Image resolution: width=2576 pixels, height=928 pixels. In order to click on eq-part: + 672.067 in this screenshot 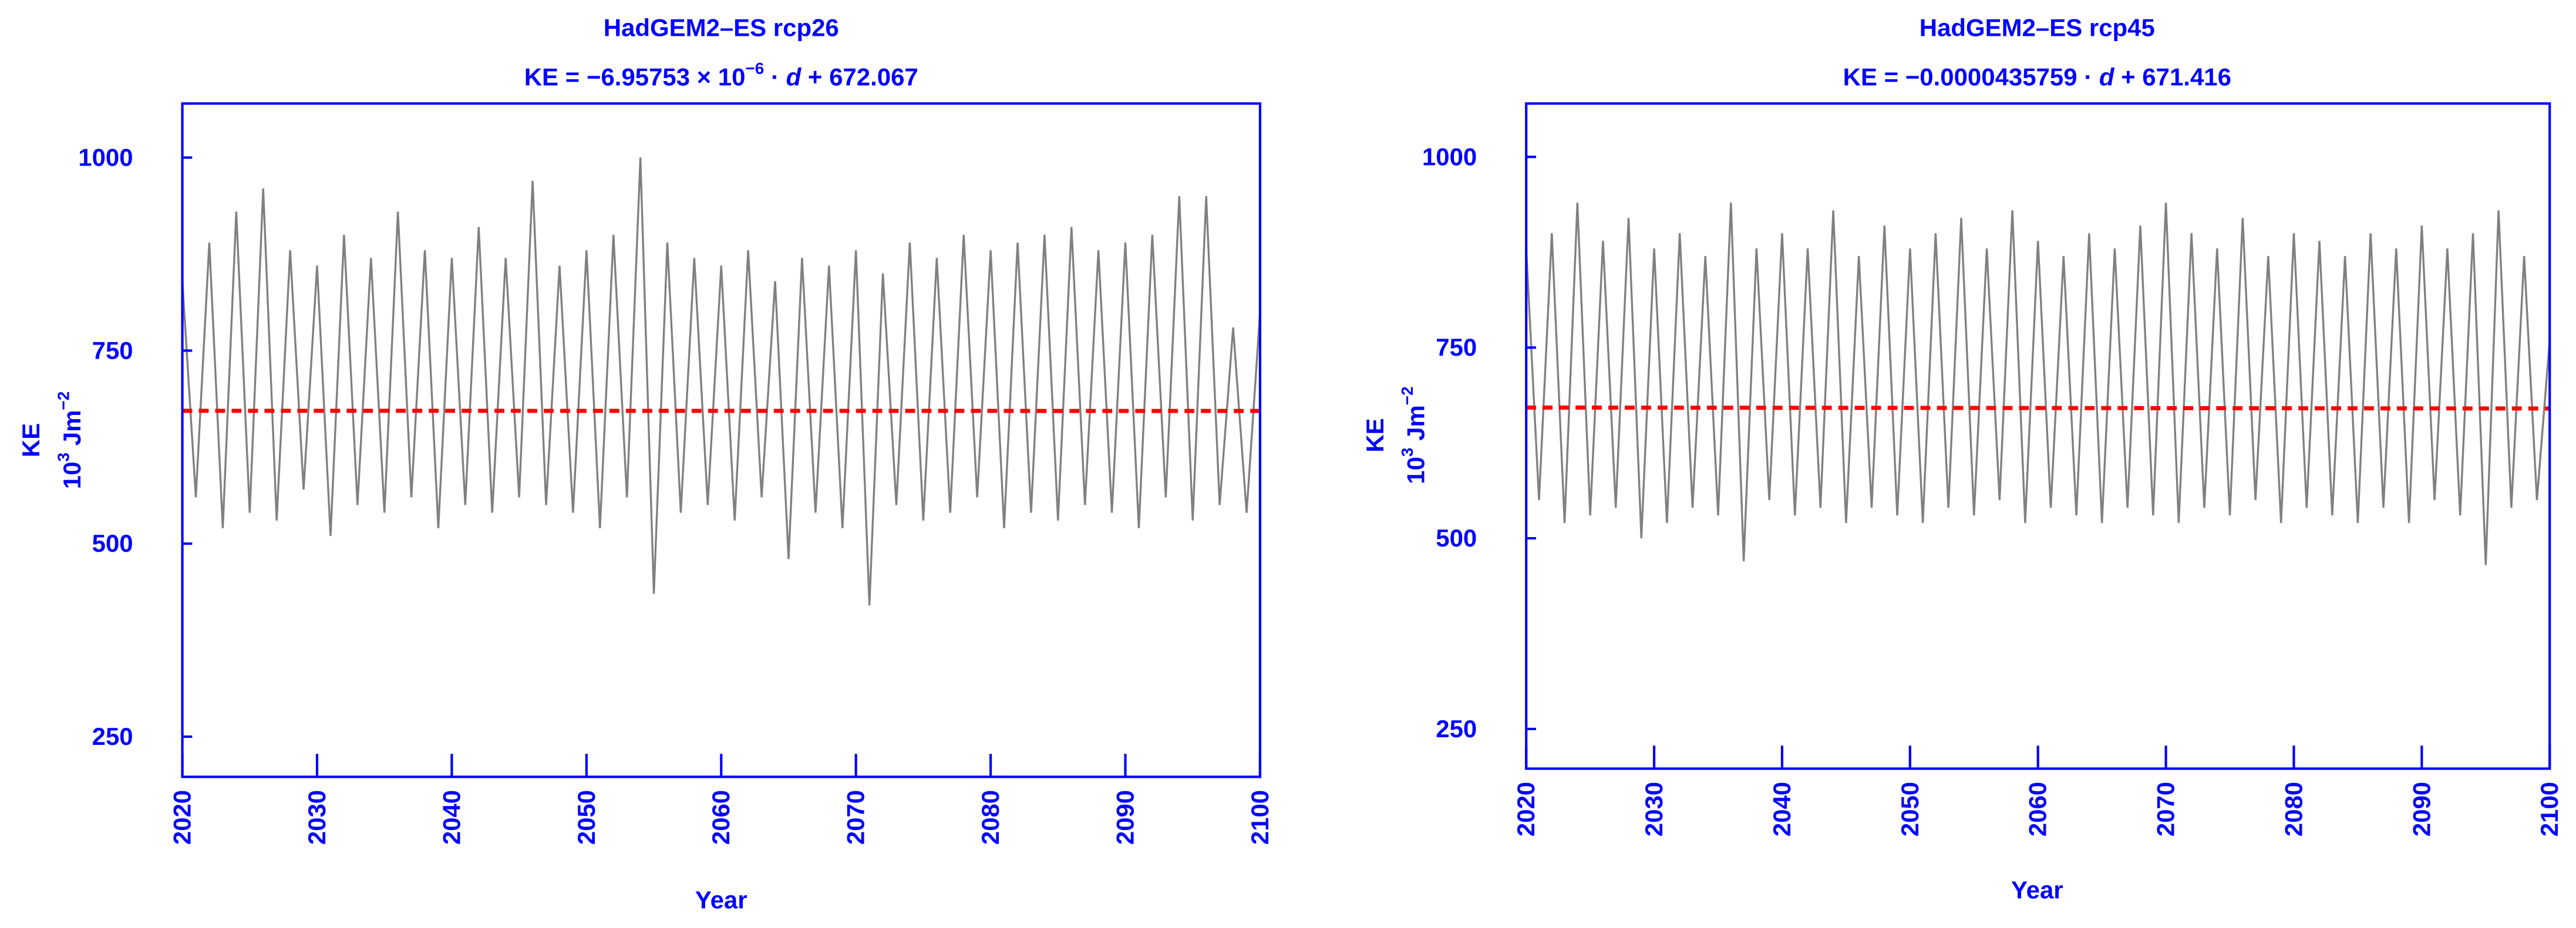, I will do `click(859, 77)`.